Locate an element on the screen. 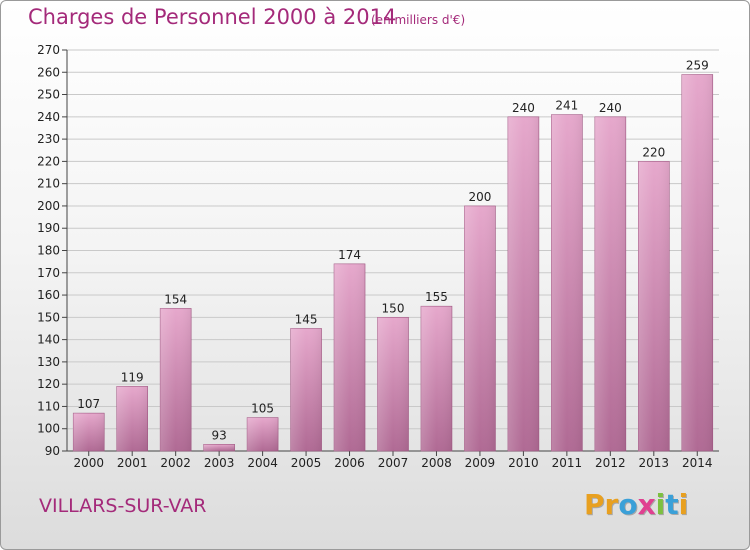 The width and height of the screenshot is (750, 550). logo-letter: x is located at coordinates (646, 504).